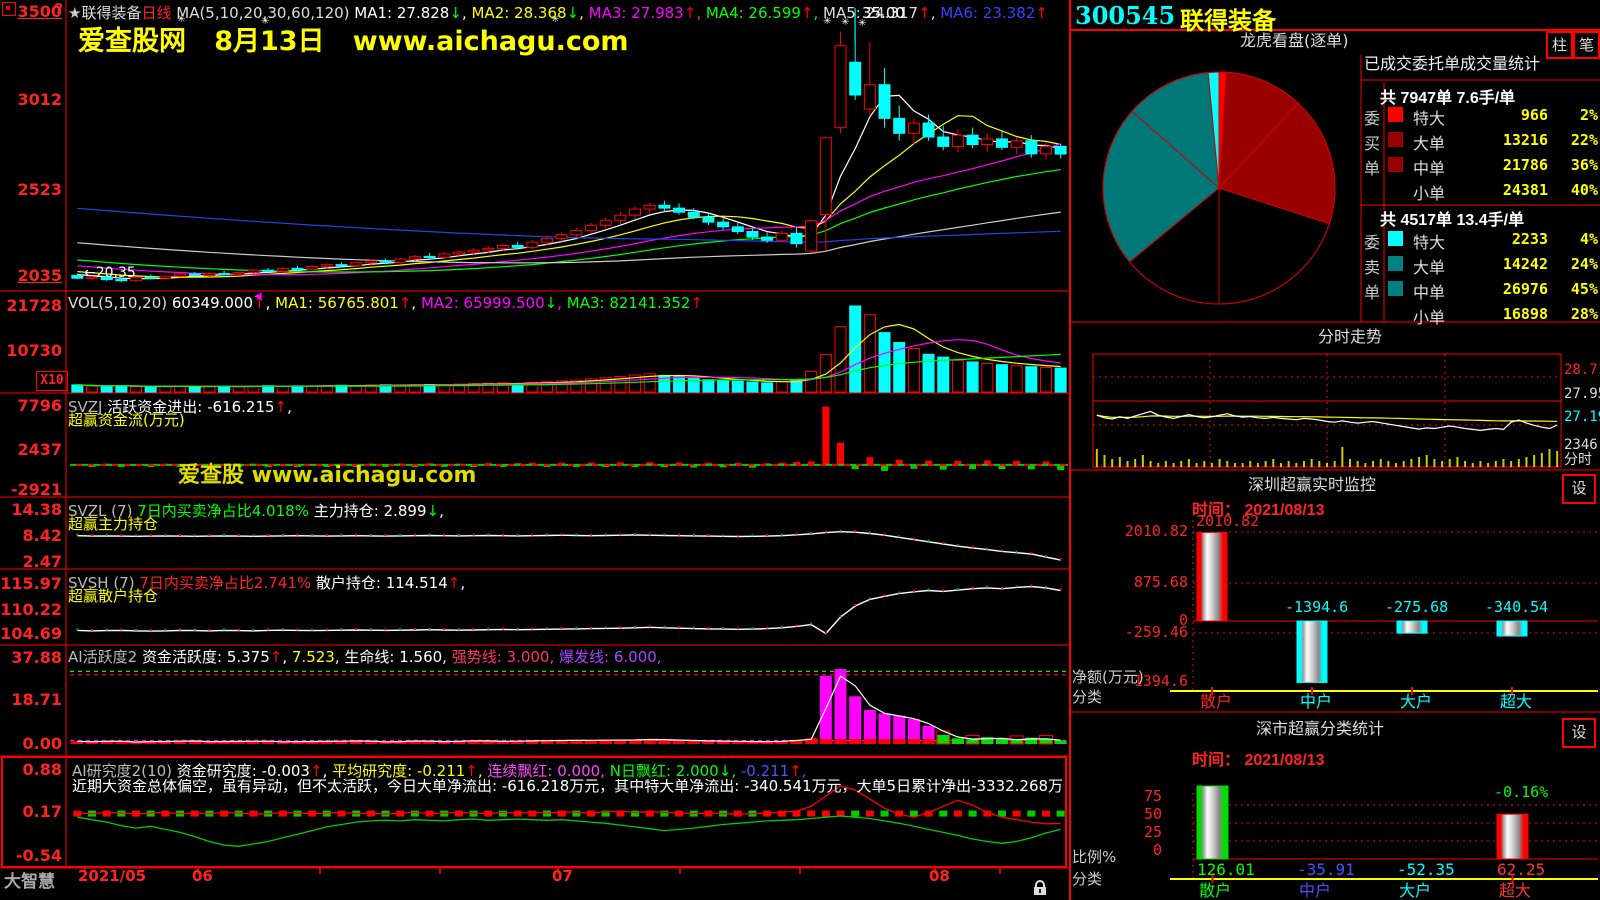  I want to click on trade-row-pct: 45%, so click(1584, 289).